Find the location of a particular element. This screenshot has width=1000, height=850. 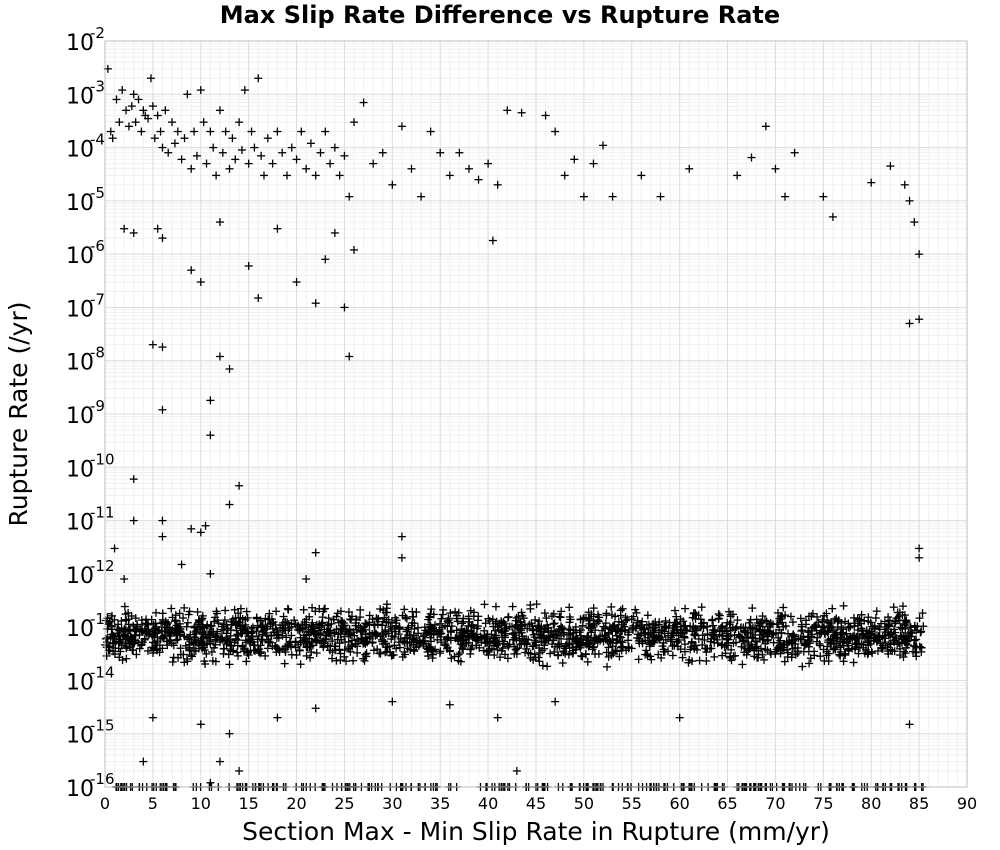

y-tick-exponent: -15 is located at coordinates (102, 726).